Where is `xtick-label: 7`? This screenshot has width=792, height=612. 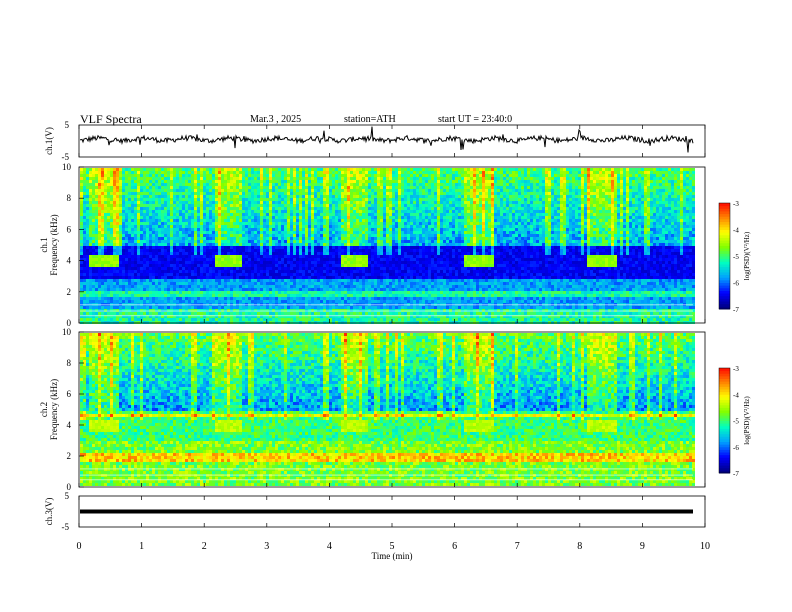 xtick-label: 7 is located at coordinates (517, 546).